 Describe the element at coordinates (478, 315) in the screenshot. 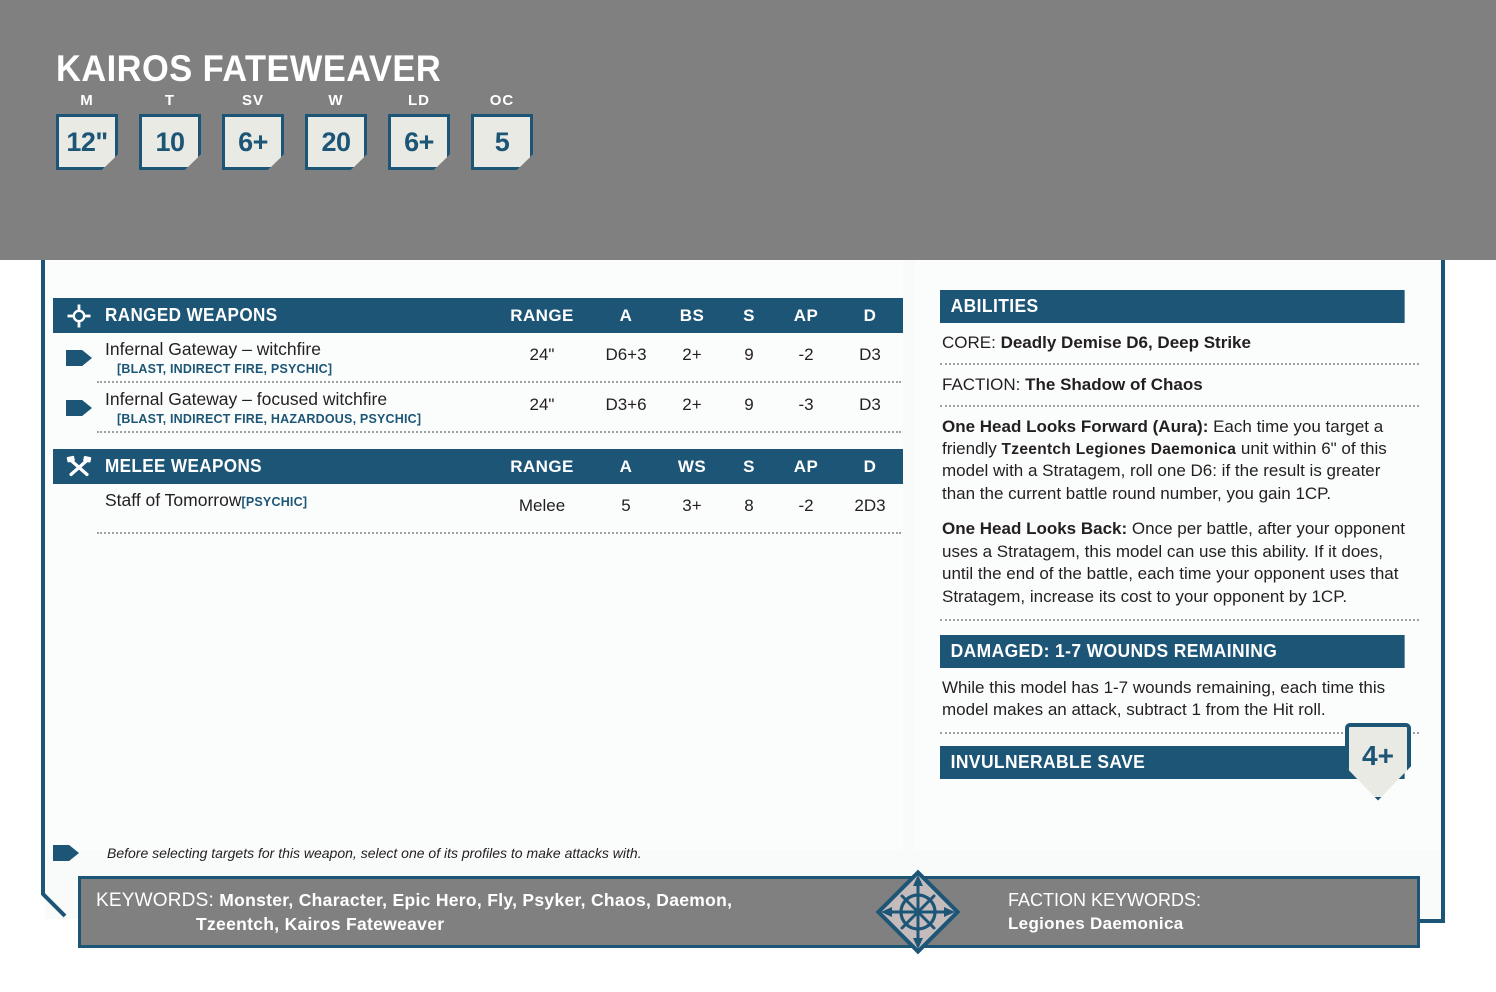

I see `ranged-weapons-header: RANGED WEAPONS RANGE A BS S AP D` at that location.